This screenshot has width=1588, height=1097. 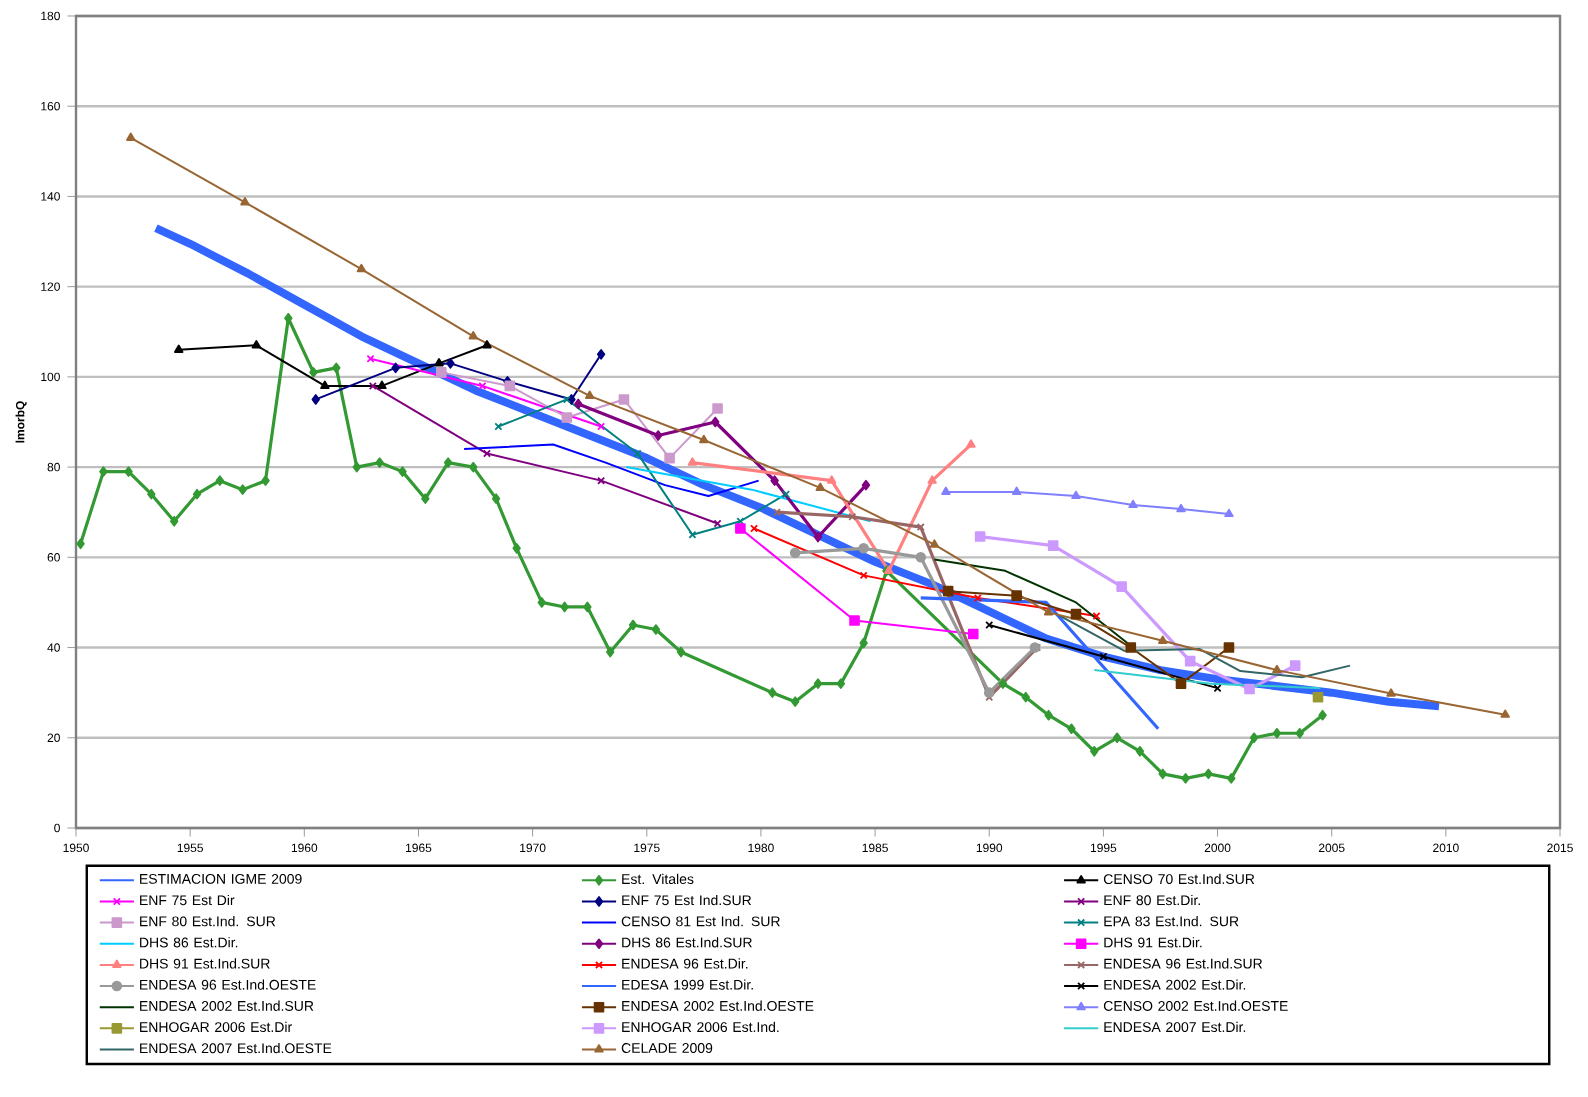 I want to click on y-tick-label: 0, so click(x=57, y=828).